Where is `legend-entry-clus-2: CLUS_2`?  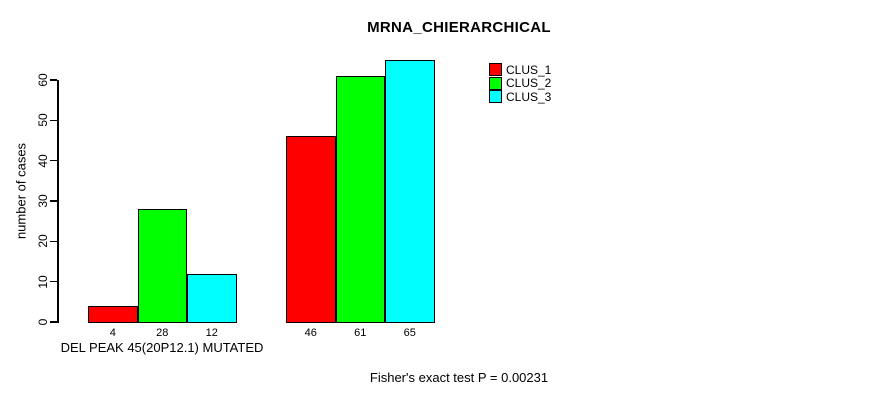 legend-entry-clus-2: CLUS_2 is located at coordinates (520, 83).